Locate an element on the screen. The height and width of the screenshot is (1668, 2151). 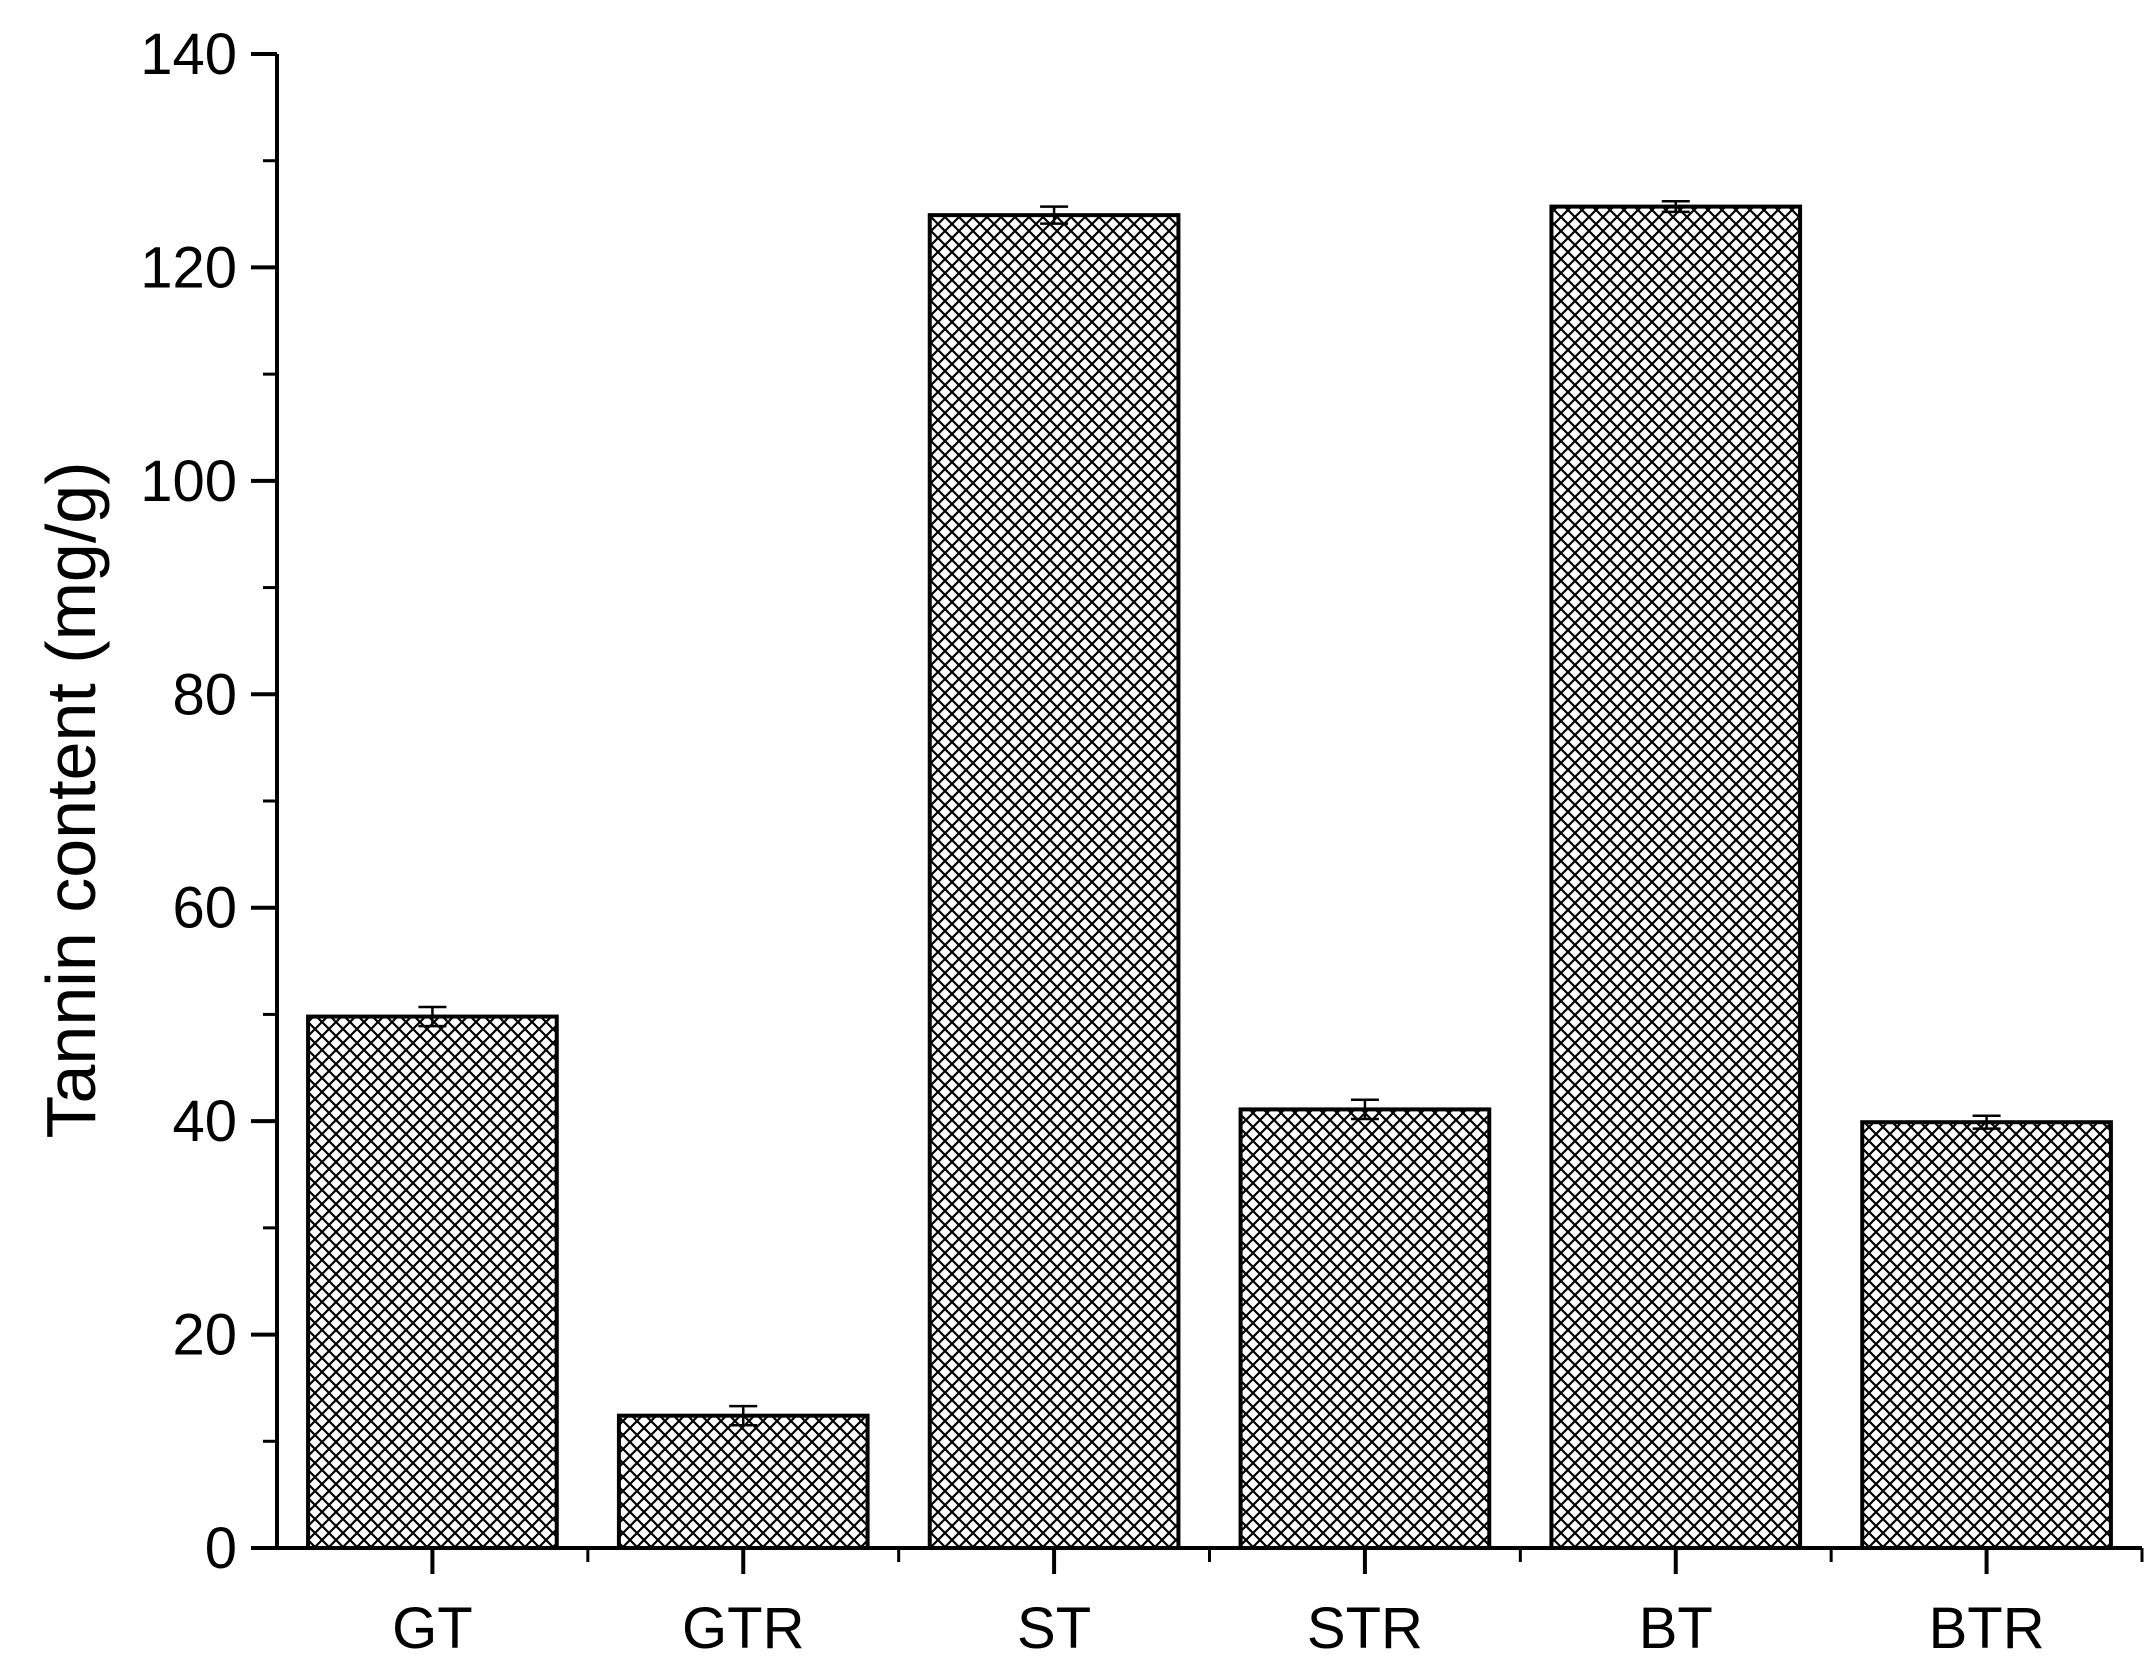
x-tick-label-st: ST is located at coordinates (1054, 1628).